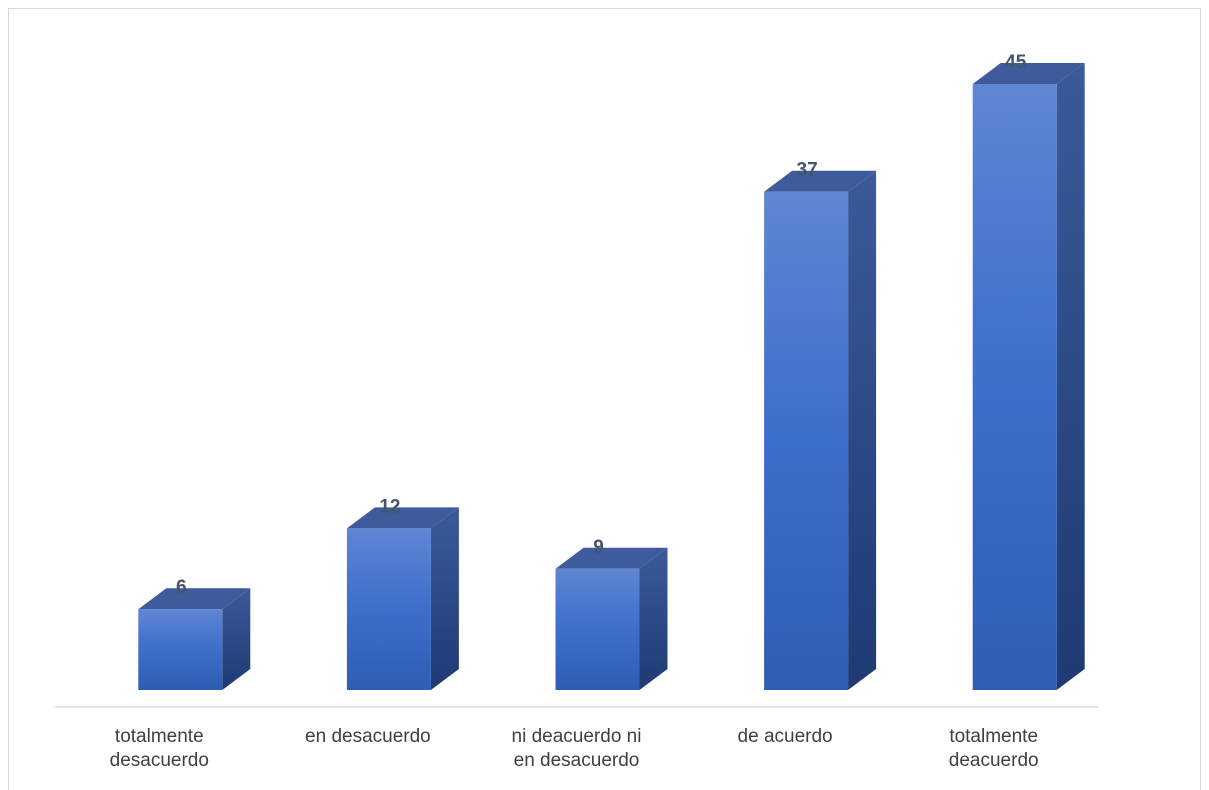 The width and height of the screenshot is (1209, 790). What do you see at coordinates (807, 170) in the screenshot?
I see `value-label: 37` at bounding box center [807, 170].